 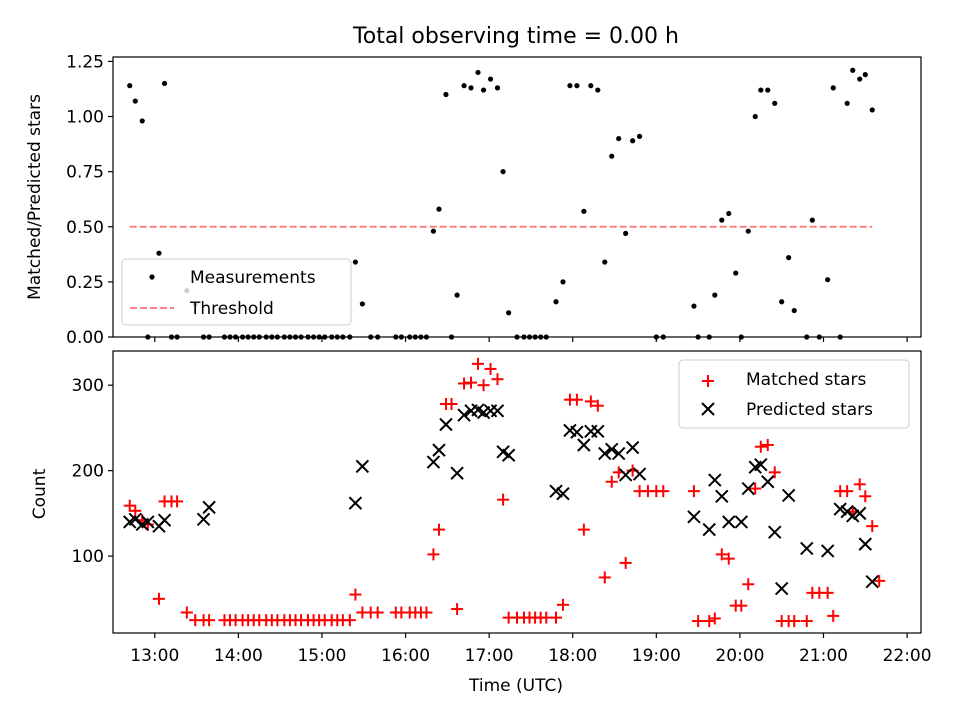 What do you see at coordinates (708, 409) in the screenshot?
I see `legend-predicted-marker` at bounding box center [708, 409].